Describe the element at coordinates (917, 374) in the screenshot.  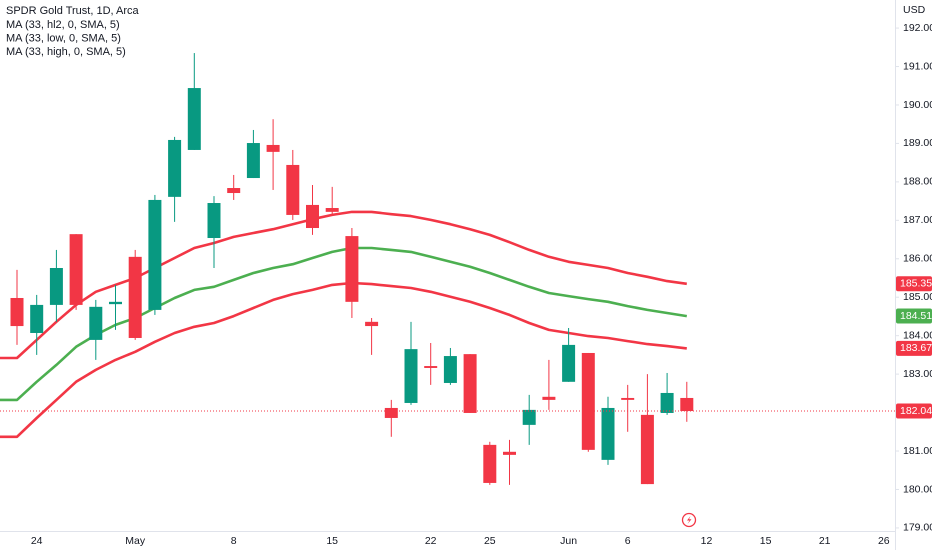
I see `y-tick-label: 183.00` at that location.